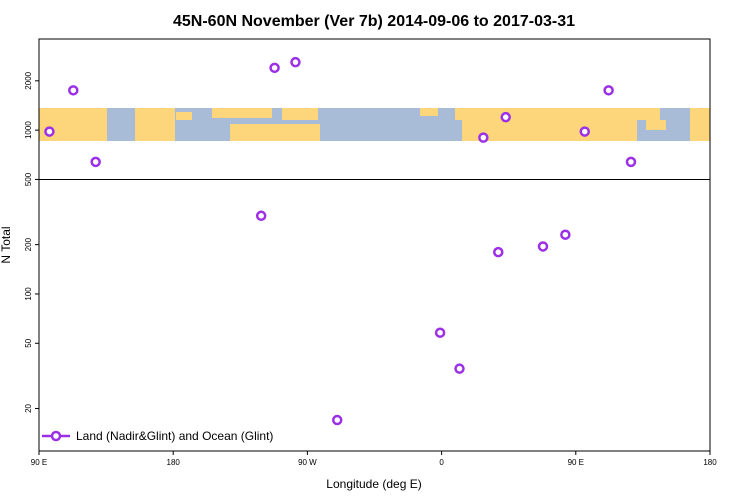  Describe the element at coordinates (28, 80) in the screenshot. I see `y-tick-label: 2000` at that location.